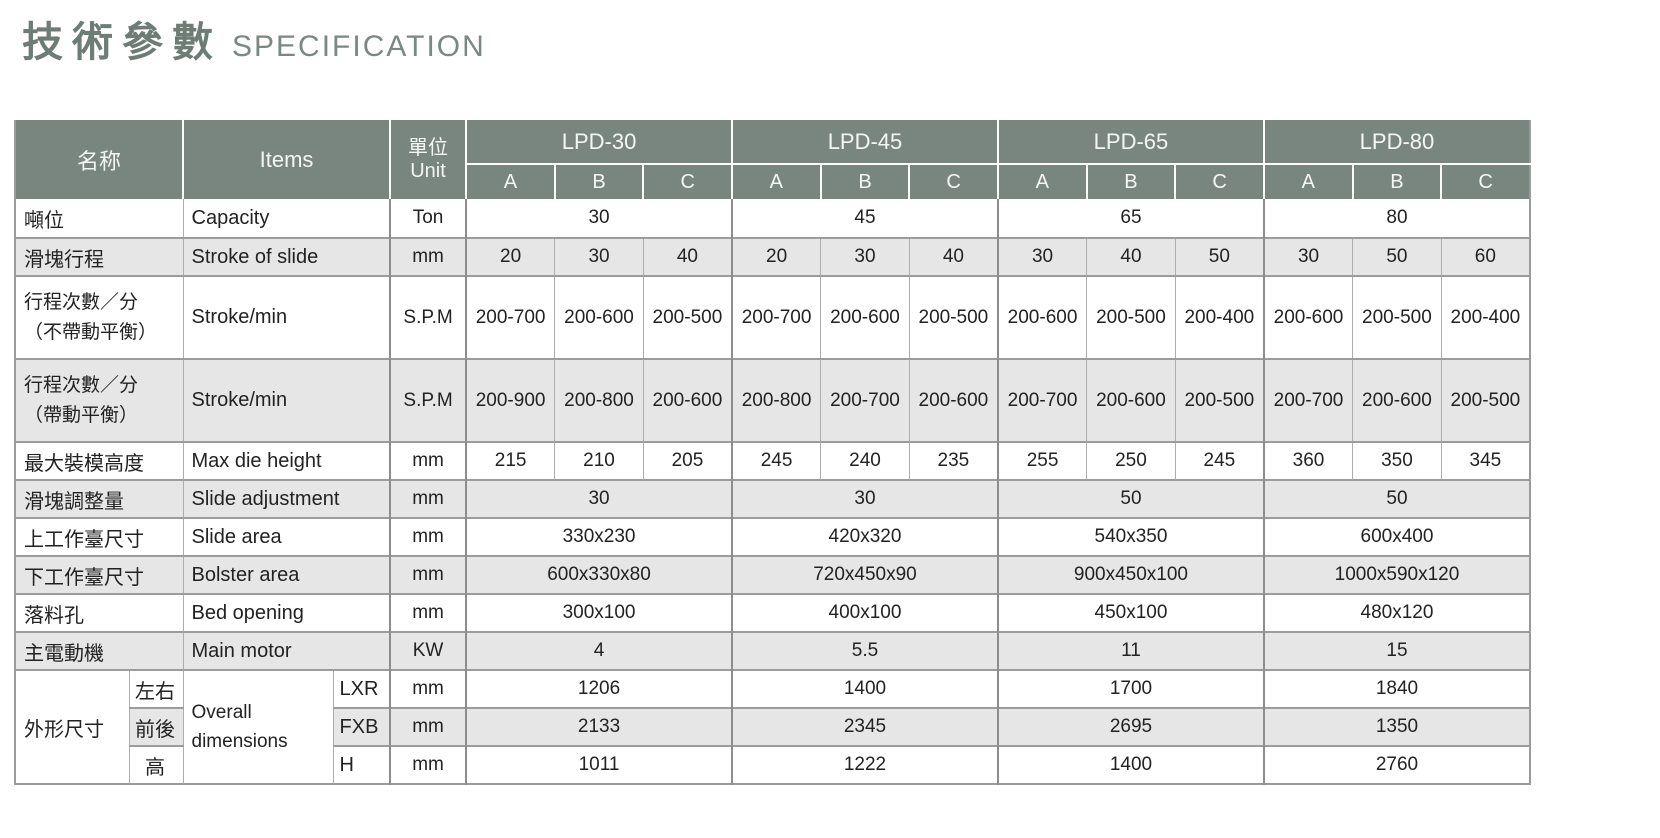  I want to click on value-cell: 5.5, so click(864, 650).